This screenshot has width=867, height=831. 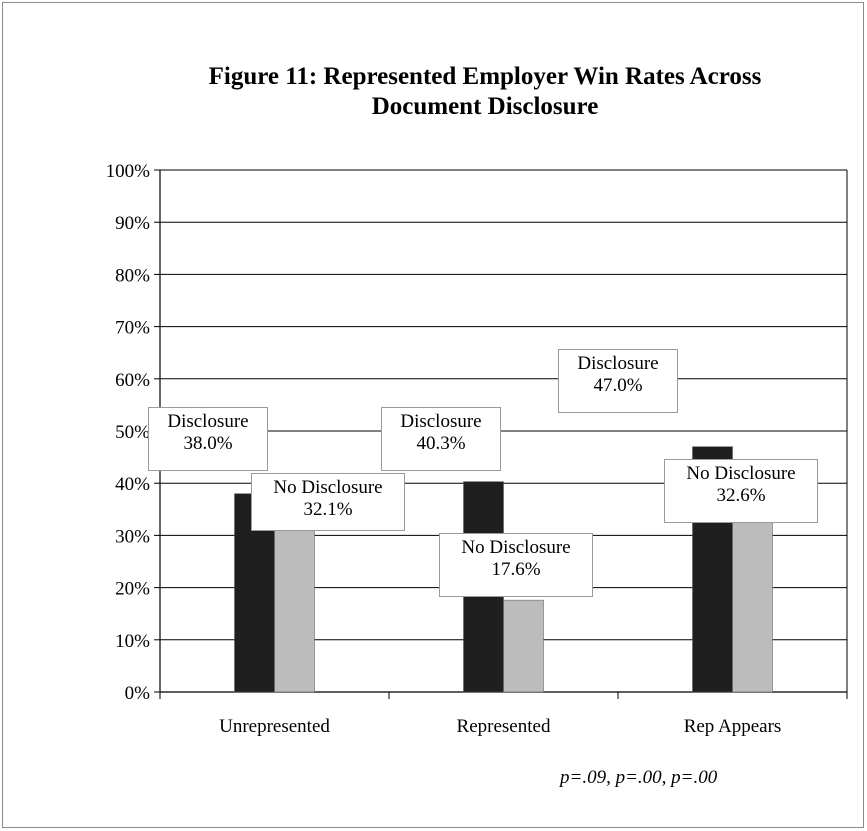 I want to click on label-rep-appears-no-disclosure: No Disclosure 32.6%, so click(x=741, y=491).